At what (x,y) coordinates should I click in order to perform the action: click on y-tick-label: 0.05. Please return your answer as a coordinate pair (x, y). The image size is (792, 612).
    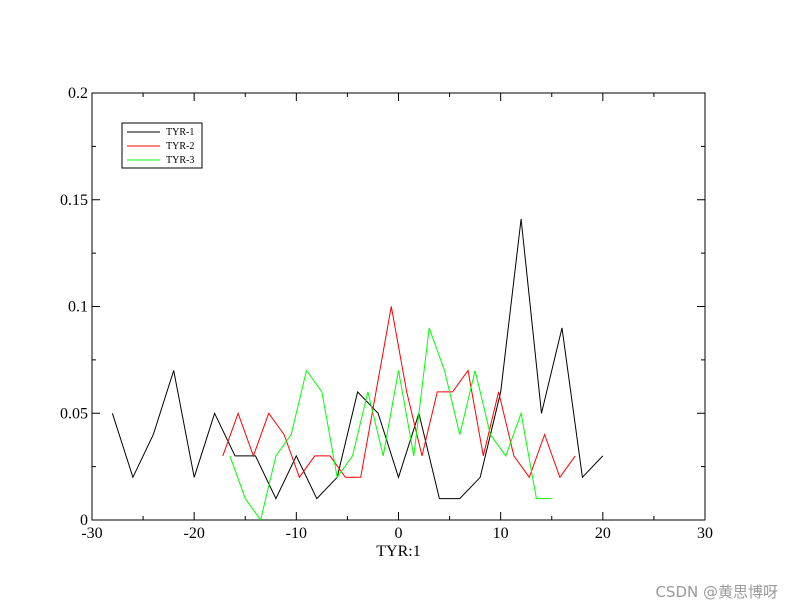
    Looking at the image, I should click on (74, 413).